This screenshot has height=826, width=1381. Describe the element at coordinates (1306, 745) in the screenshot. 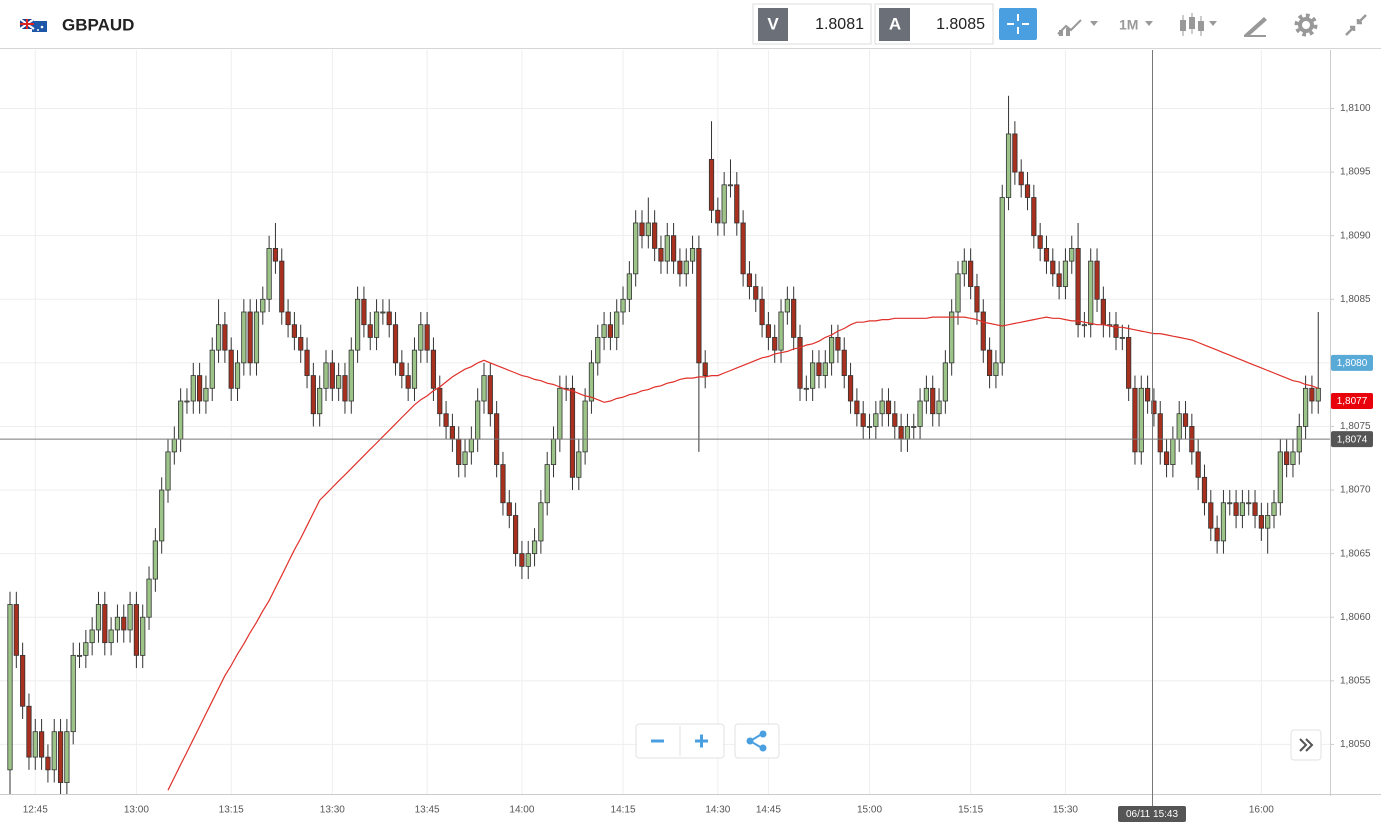

I see `scroll-end-button` at that location.